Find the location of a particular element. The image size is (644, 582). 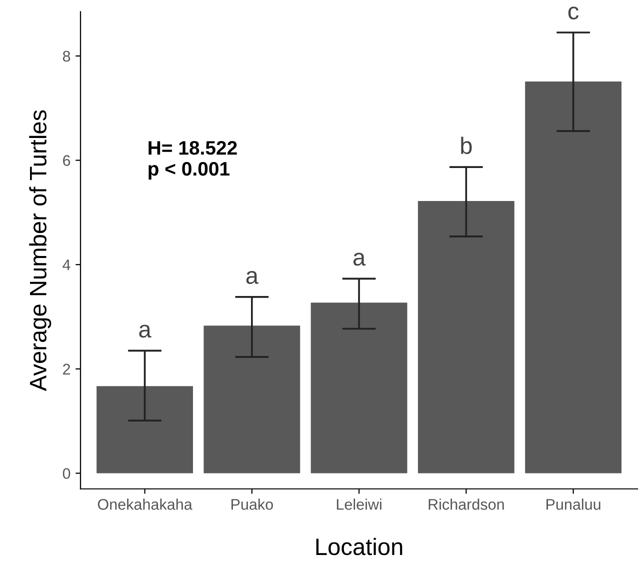

y-tick-label: 8 is located at coordinates (66, 56).